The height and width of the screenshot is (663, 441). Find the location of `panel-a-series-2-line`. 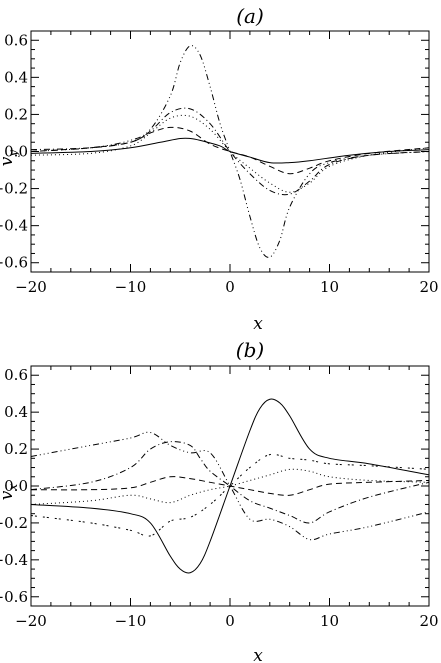

panel-a-series-2-line is located at coordinates (230, 150).